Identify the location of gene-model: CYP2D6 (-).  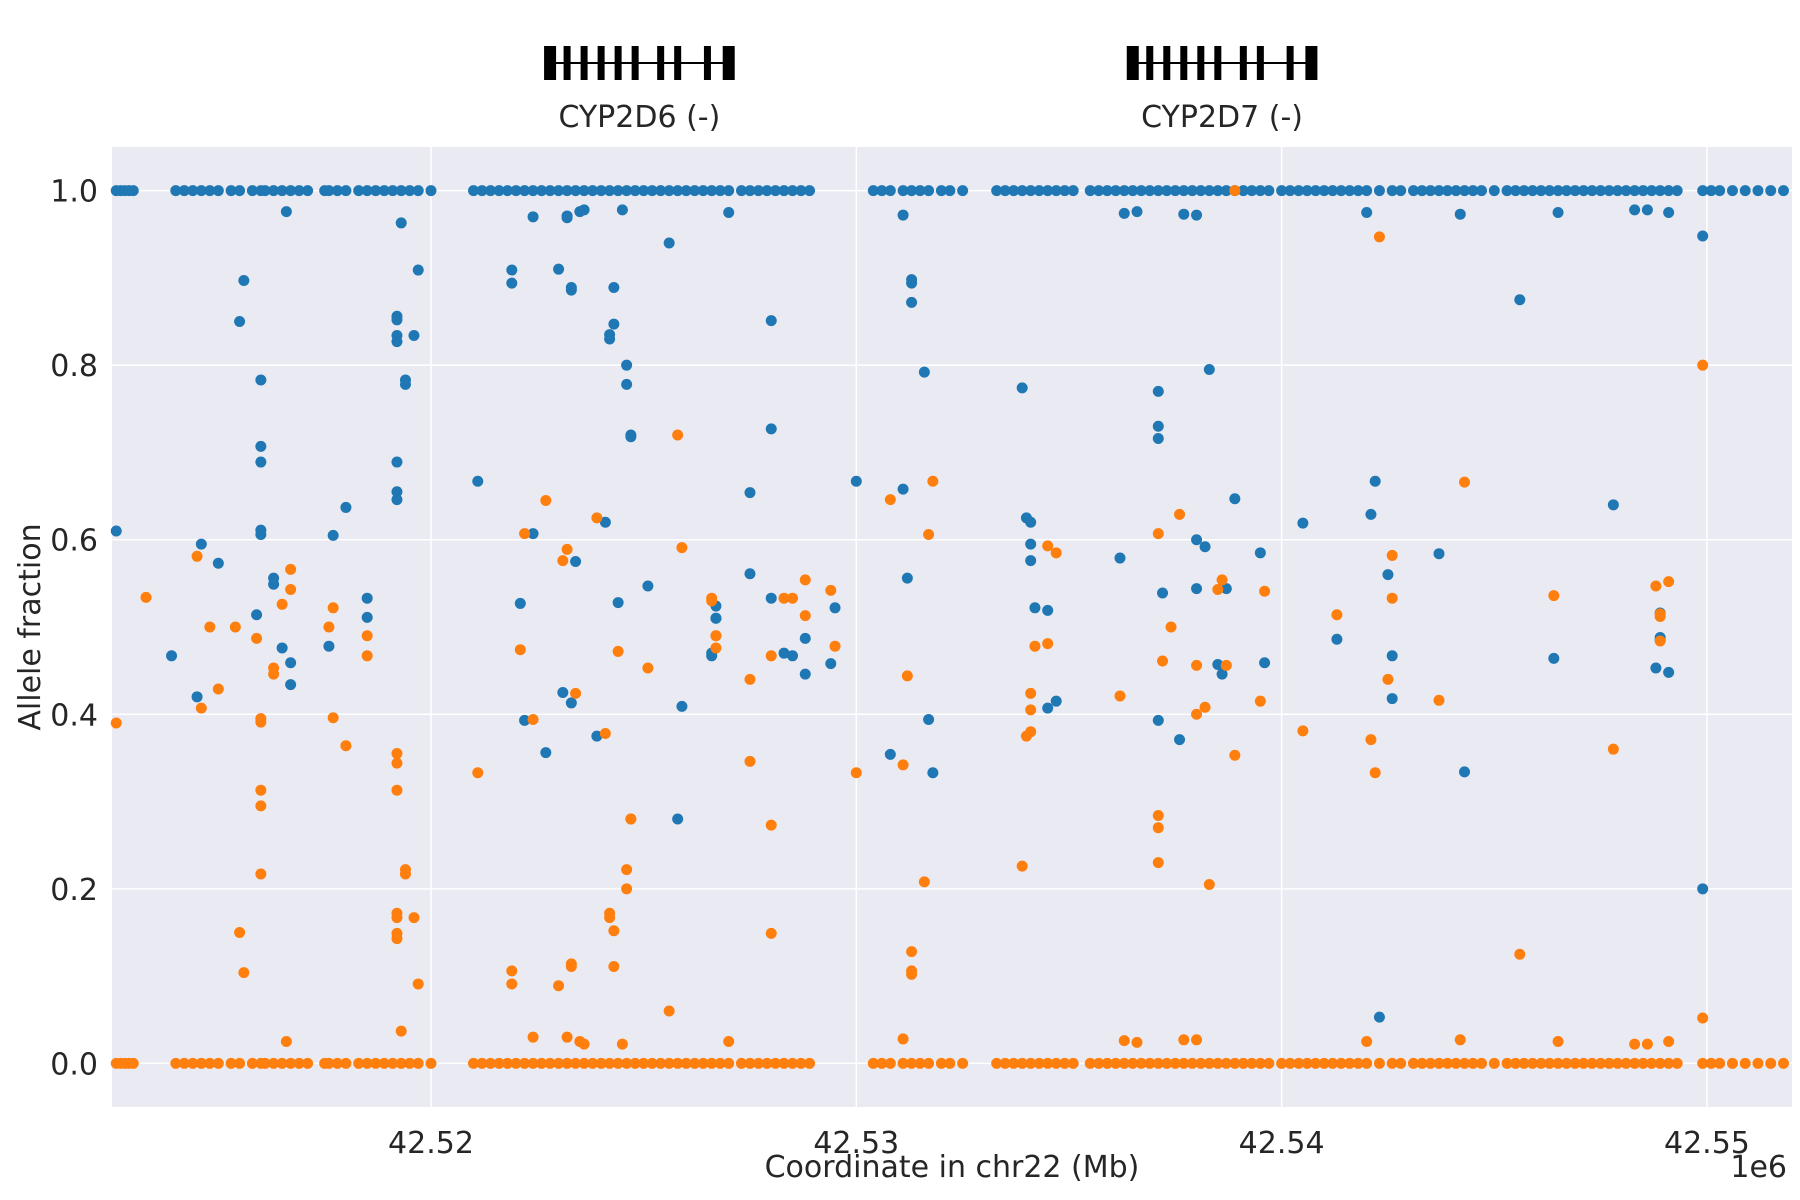
(639, 90).